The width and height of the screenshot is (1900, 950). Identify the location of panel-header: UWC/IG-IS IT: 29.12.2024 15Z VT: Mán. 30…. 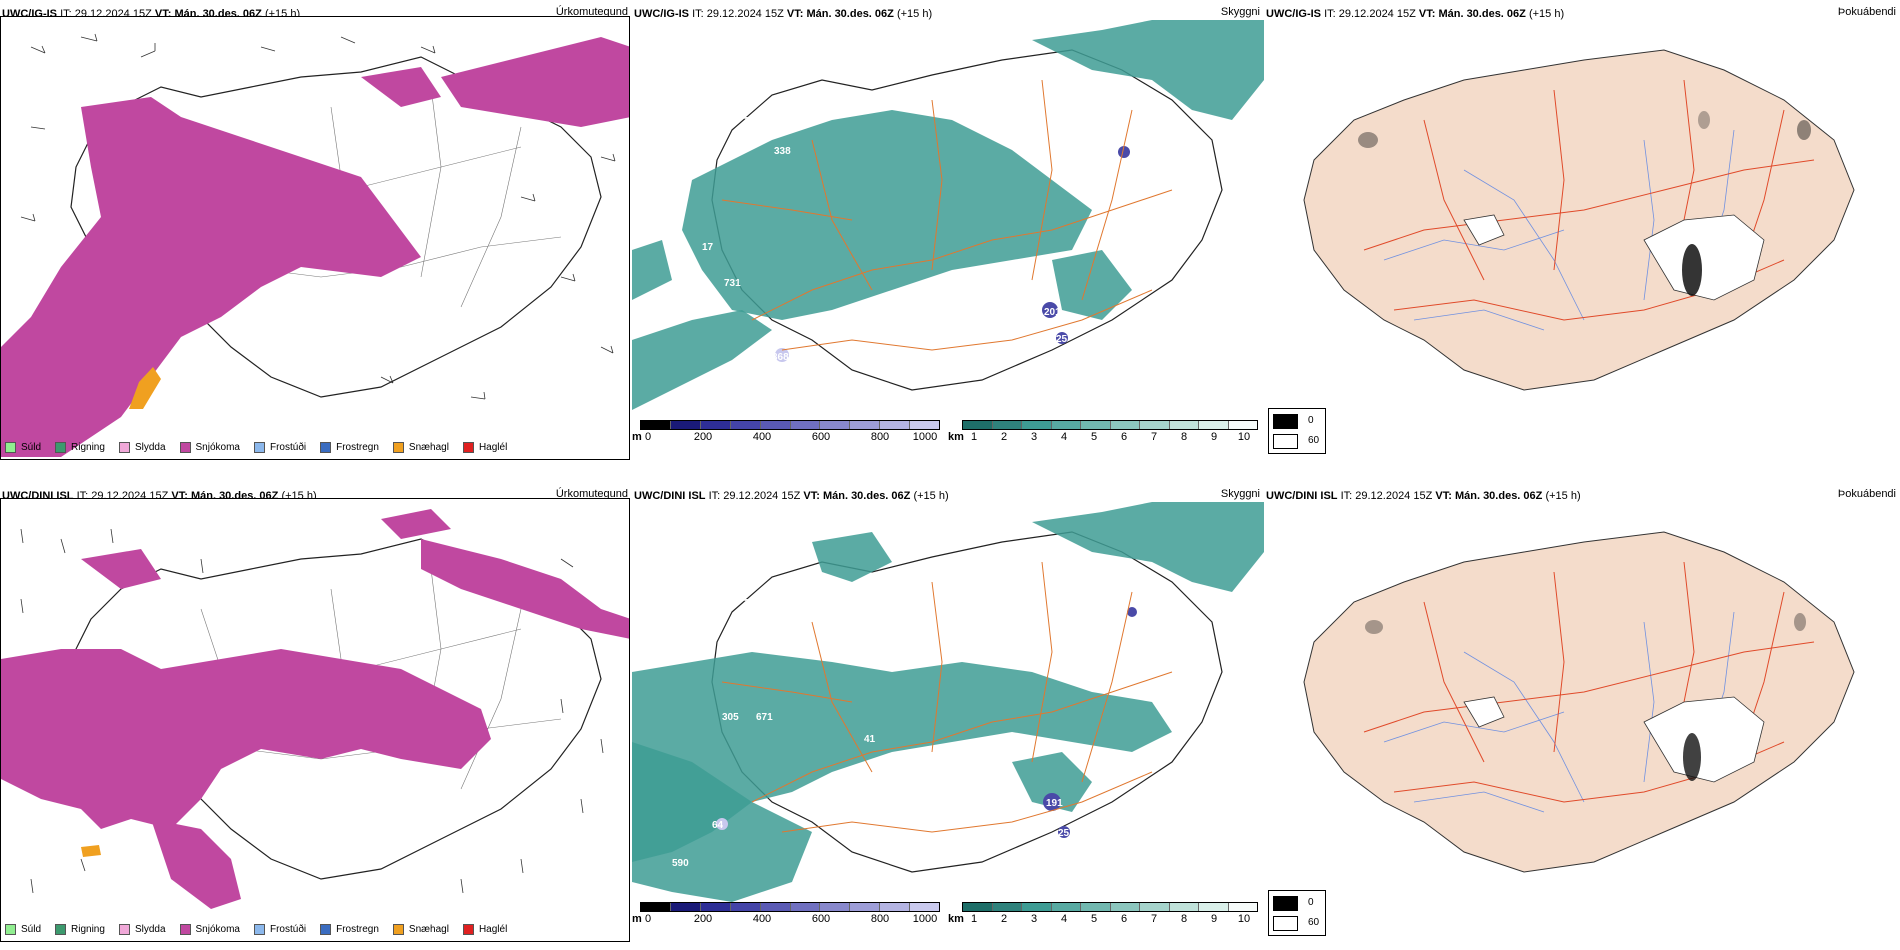
(1415, 14).